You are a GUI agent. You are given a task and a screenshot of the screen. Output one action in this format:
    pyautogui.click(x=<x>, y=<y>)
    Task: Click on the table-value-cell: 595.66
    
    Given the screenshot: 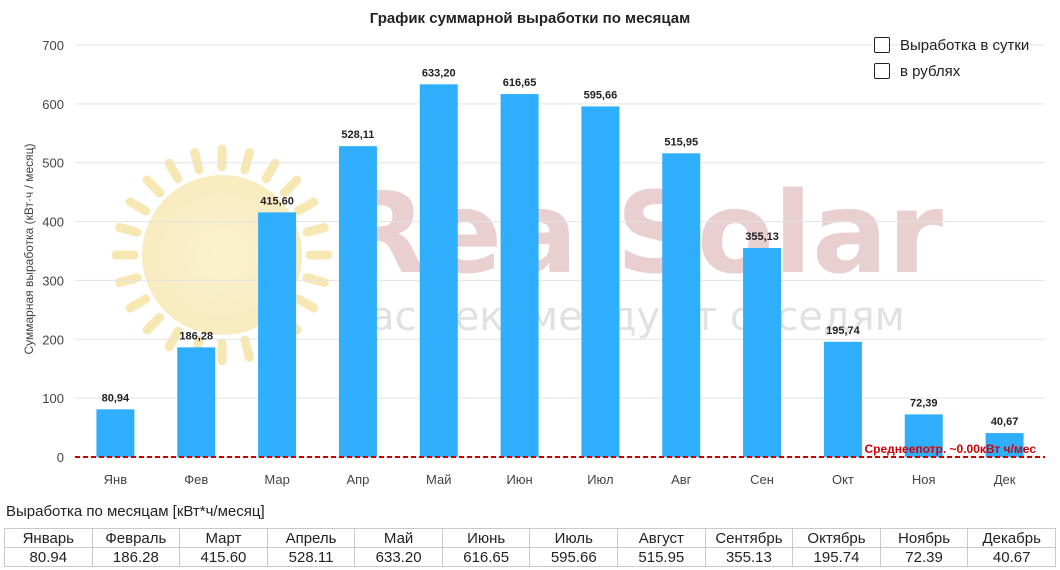 What is the action you would take?
    pyautogui.click(x=574, y=557)
    